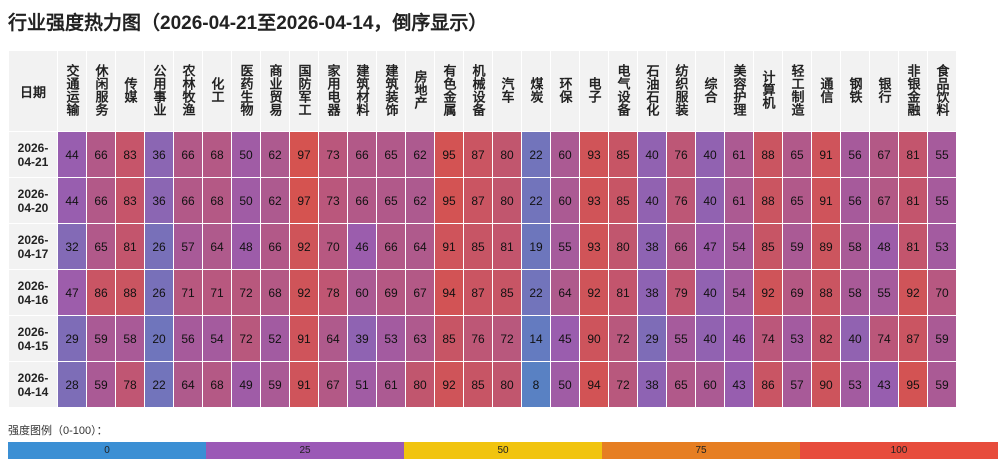  I want to click on heatmap-cell: 78, so click(333, 292).